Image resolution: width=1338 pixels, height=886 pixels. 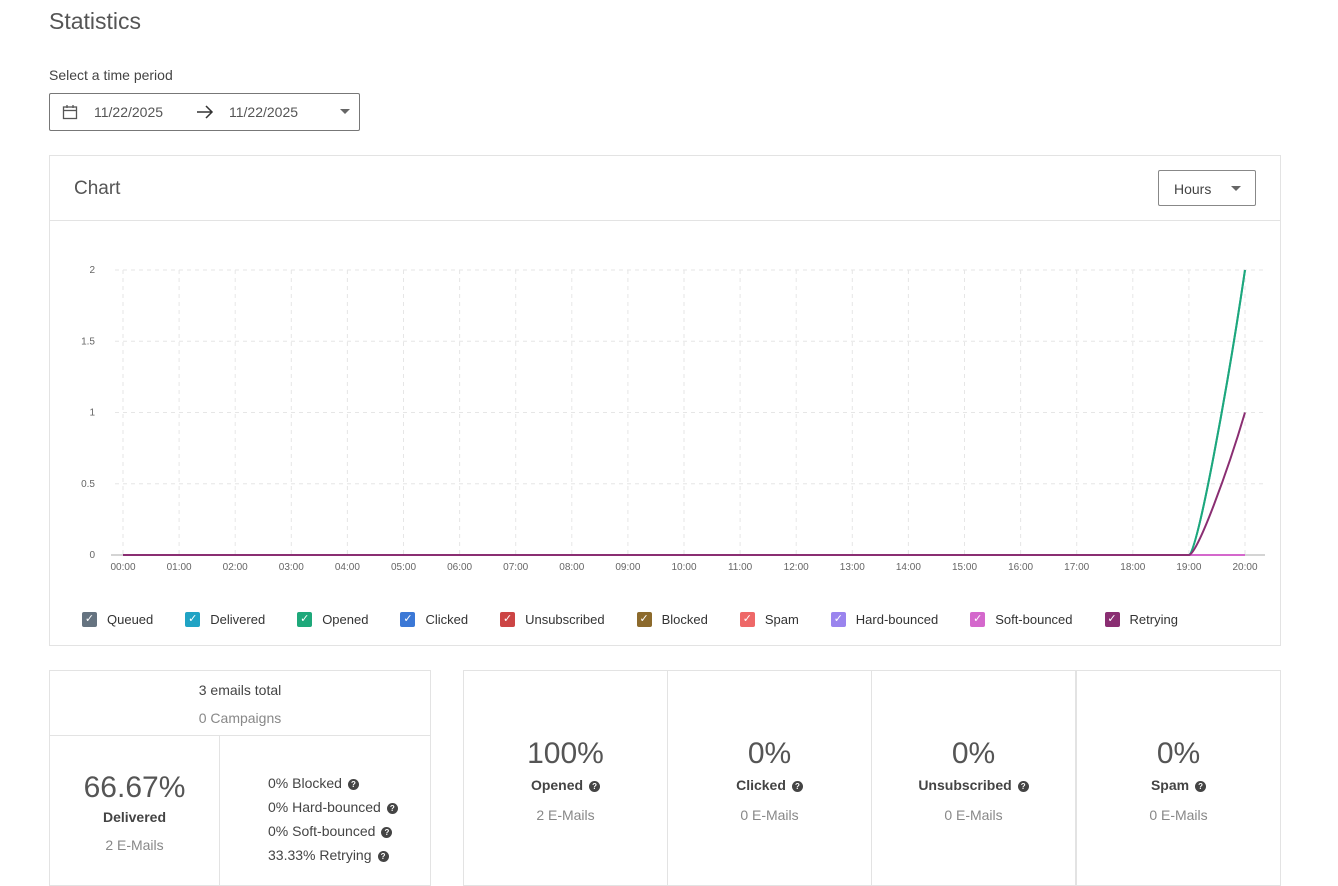 I want to click on legend-item-retrying: ✓ Retrying, so click(x=1141, y=619).